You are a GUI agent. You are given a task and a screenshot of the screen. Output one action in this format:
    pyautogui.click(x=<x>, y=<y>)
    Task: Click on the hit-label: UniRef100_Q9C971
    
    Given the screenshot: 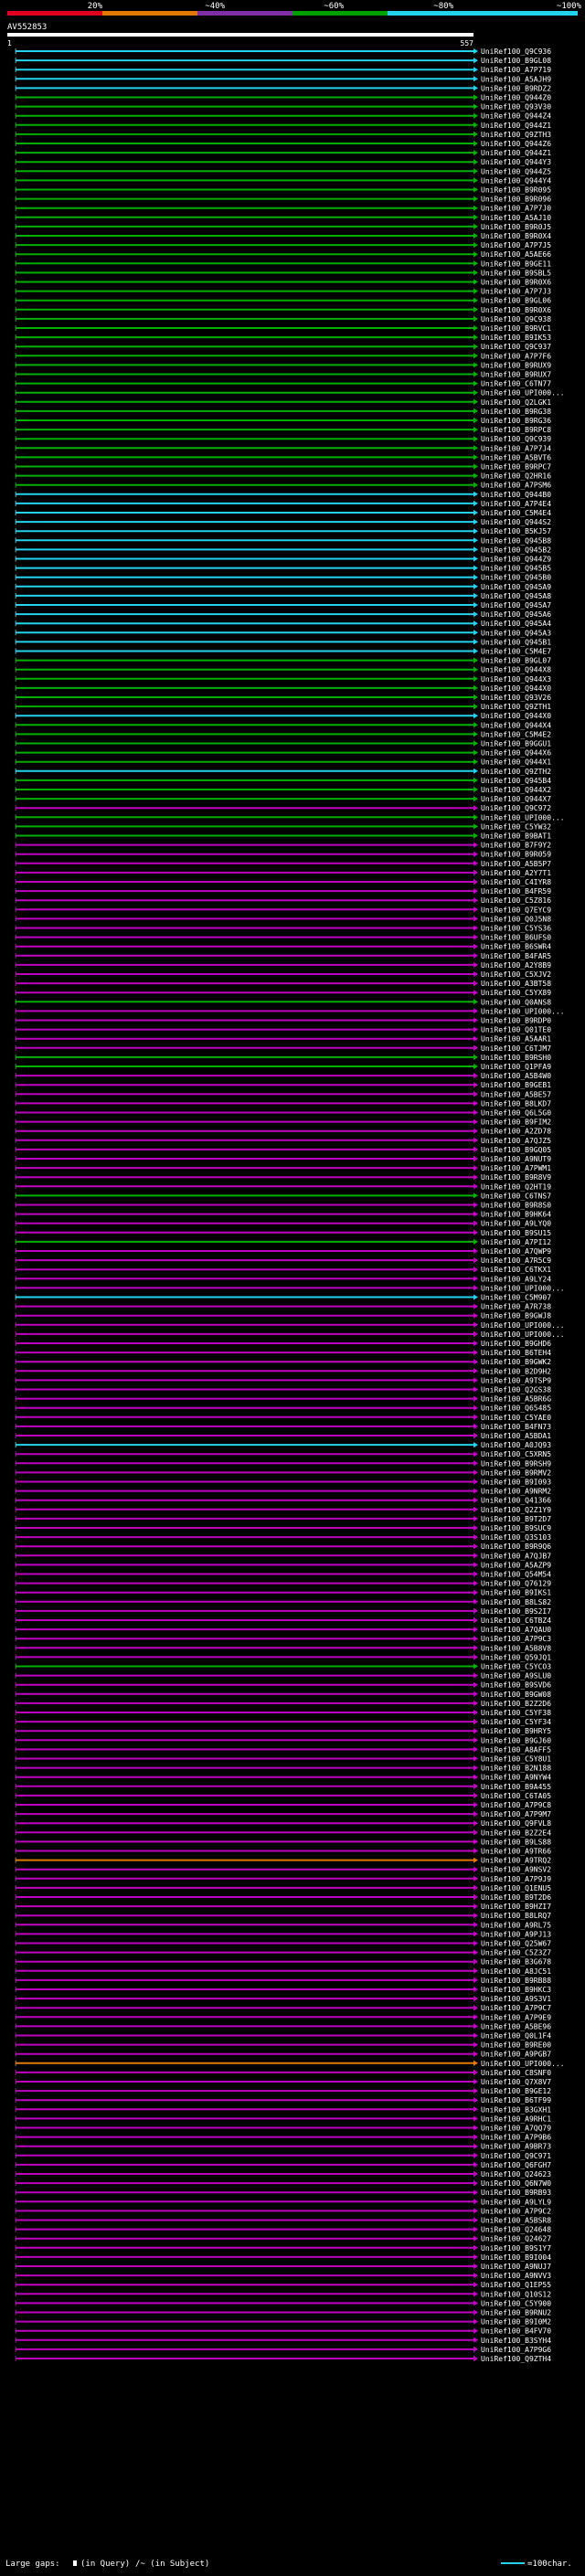 What is the action you would take?
    pyautogui.click(x=516, y=2156)
    